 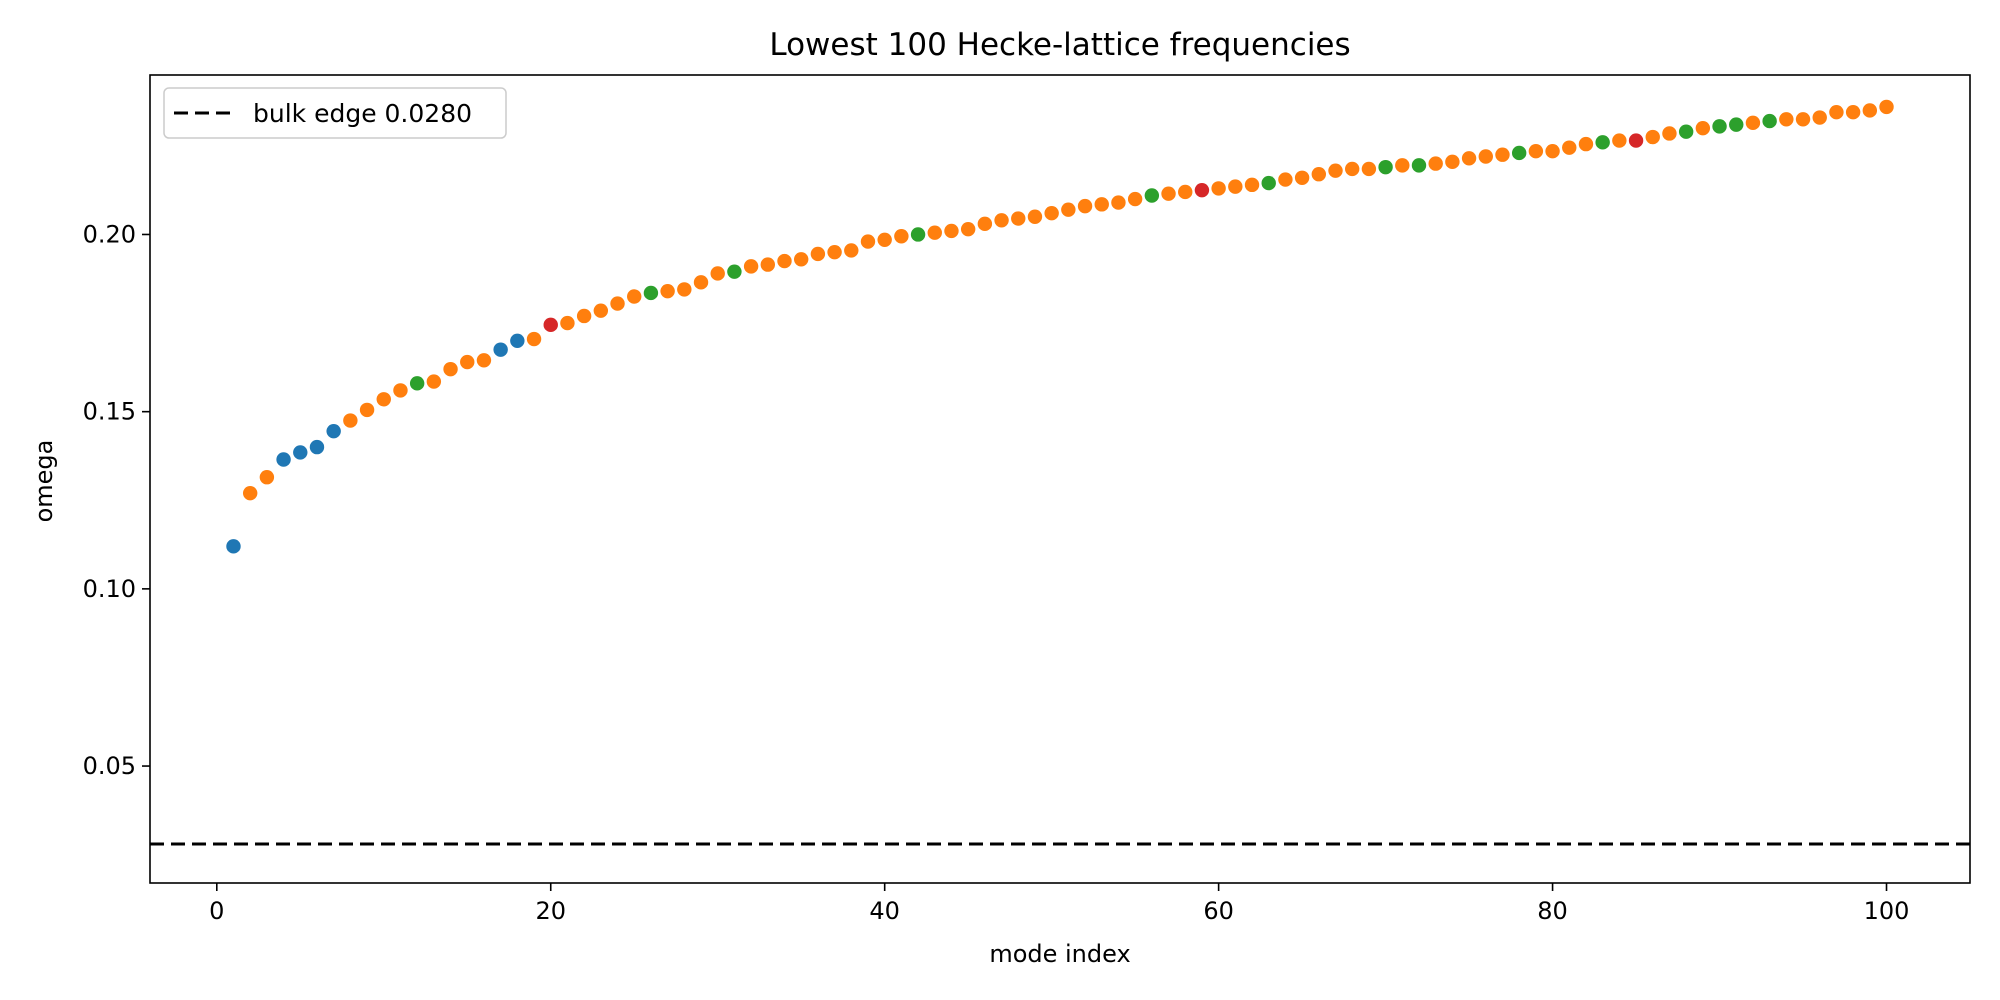 I want to click on y-tick-label: 0.15, so click(x=109, y=412).